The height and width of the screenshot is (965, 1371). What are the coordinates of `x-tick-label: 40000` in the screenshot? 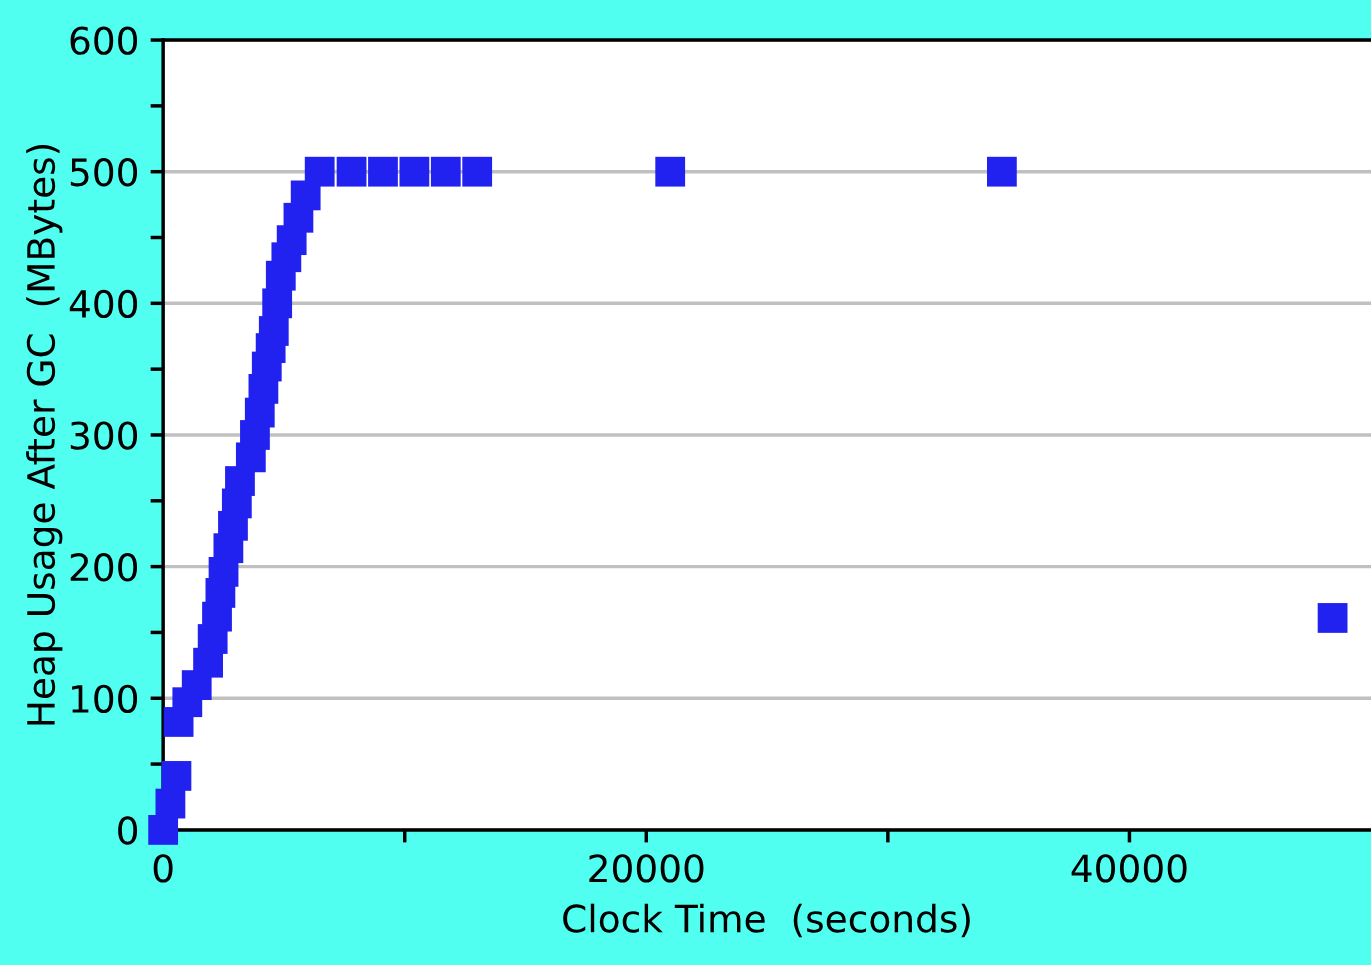 It's located at (1129, 868).